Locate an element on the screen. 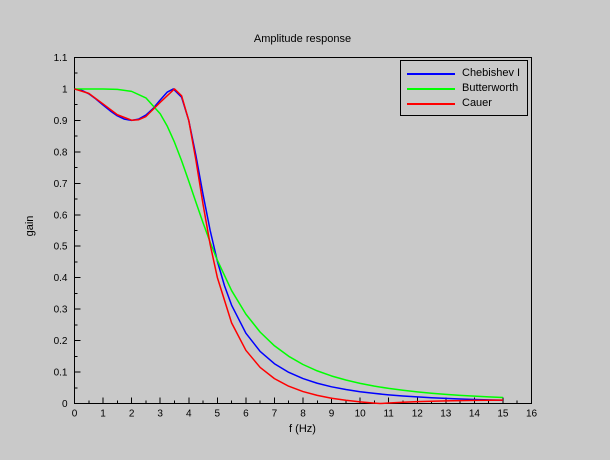 This screenshot has width=610, height=460. legend: Chebishev I Butterworth Cauer is located at coordinates (464, 88).